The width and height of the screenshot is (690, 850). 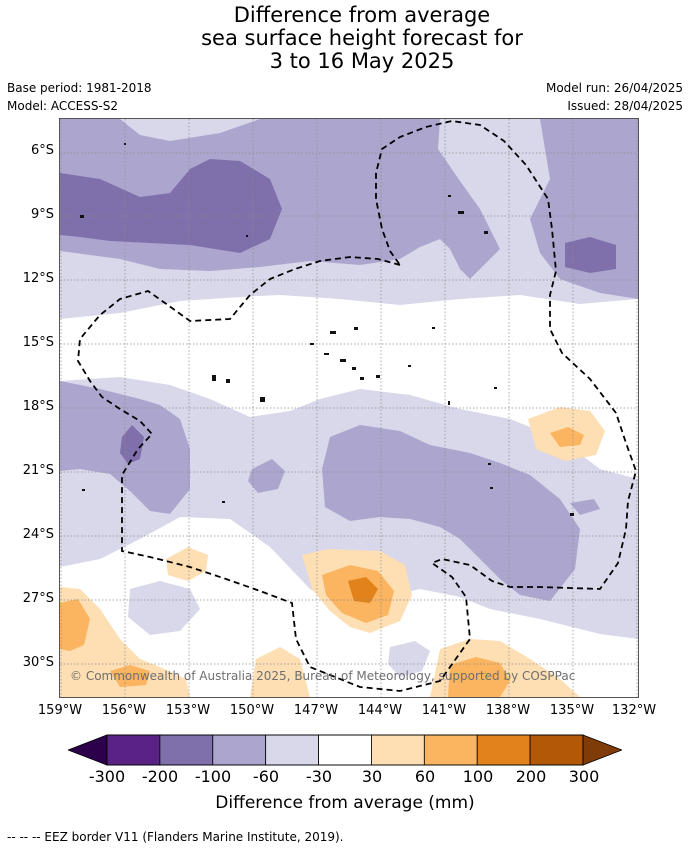 What do you see at coordinates (213, 776) in the screenshot?
I see `colorbar-label: -100` at bounding box center [213, 776].